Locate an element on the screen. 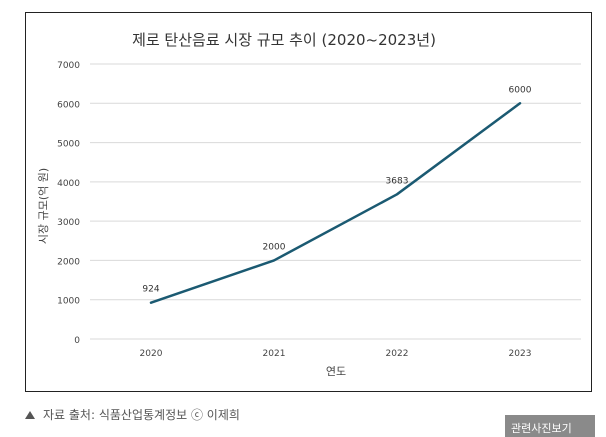 This screenshot has width=606, height=437. source-caption-text: 자료 출처: 식품산업통계정보 ⓒ 이제희 is located at coordinates (141, 415).